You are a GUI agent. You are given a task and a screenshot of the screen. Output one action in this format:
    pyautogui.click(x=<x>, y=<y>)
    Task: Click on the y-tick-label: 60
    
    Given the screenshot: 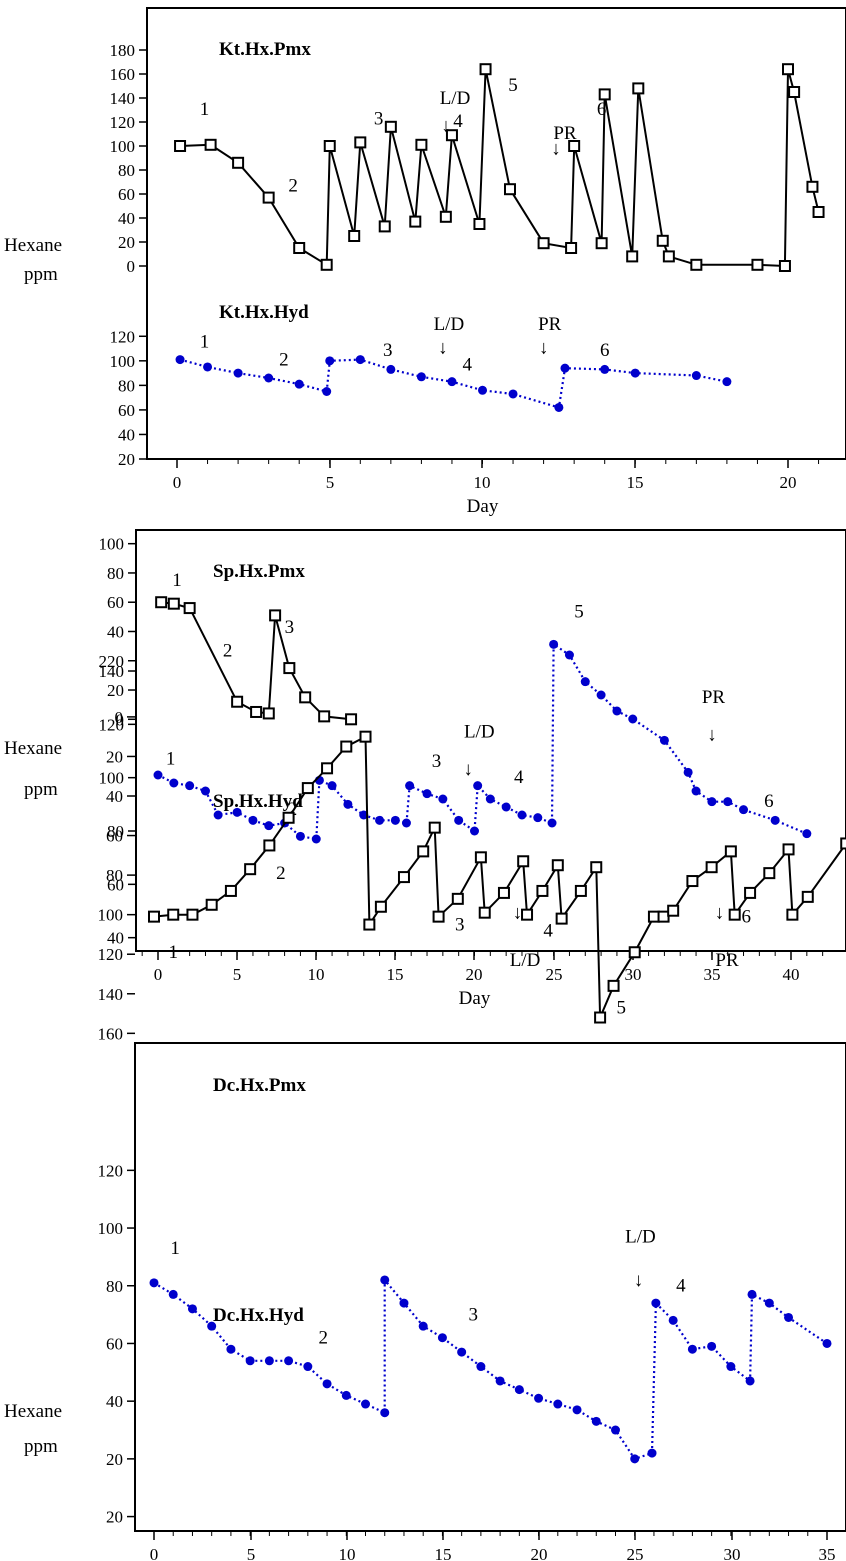 What is the action you would take?
    pyautogui.click(x=126, y=194)
    